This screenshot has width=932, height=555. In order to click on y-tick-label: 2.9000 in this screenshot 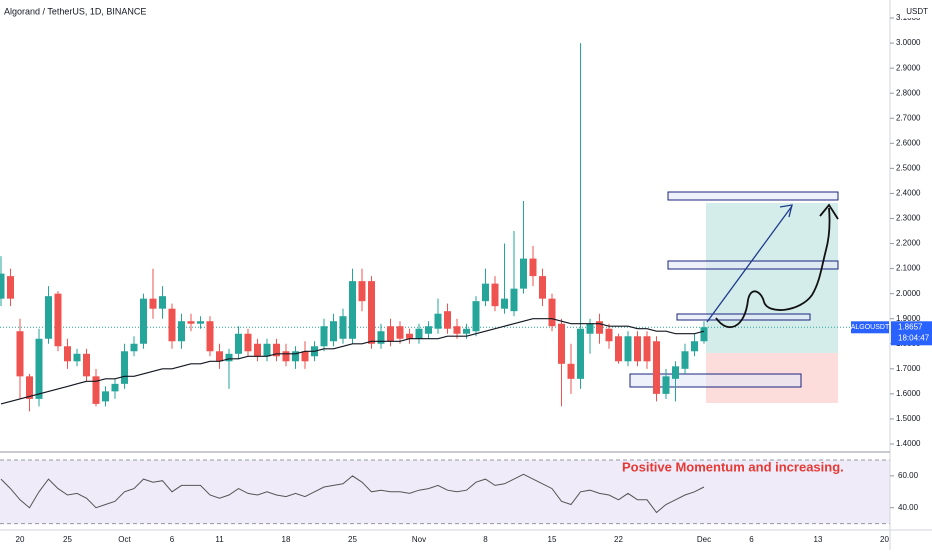, I will do `click(908, 67)`.